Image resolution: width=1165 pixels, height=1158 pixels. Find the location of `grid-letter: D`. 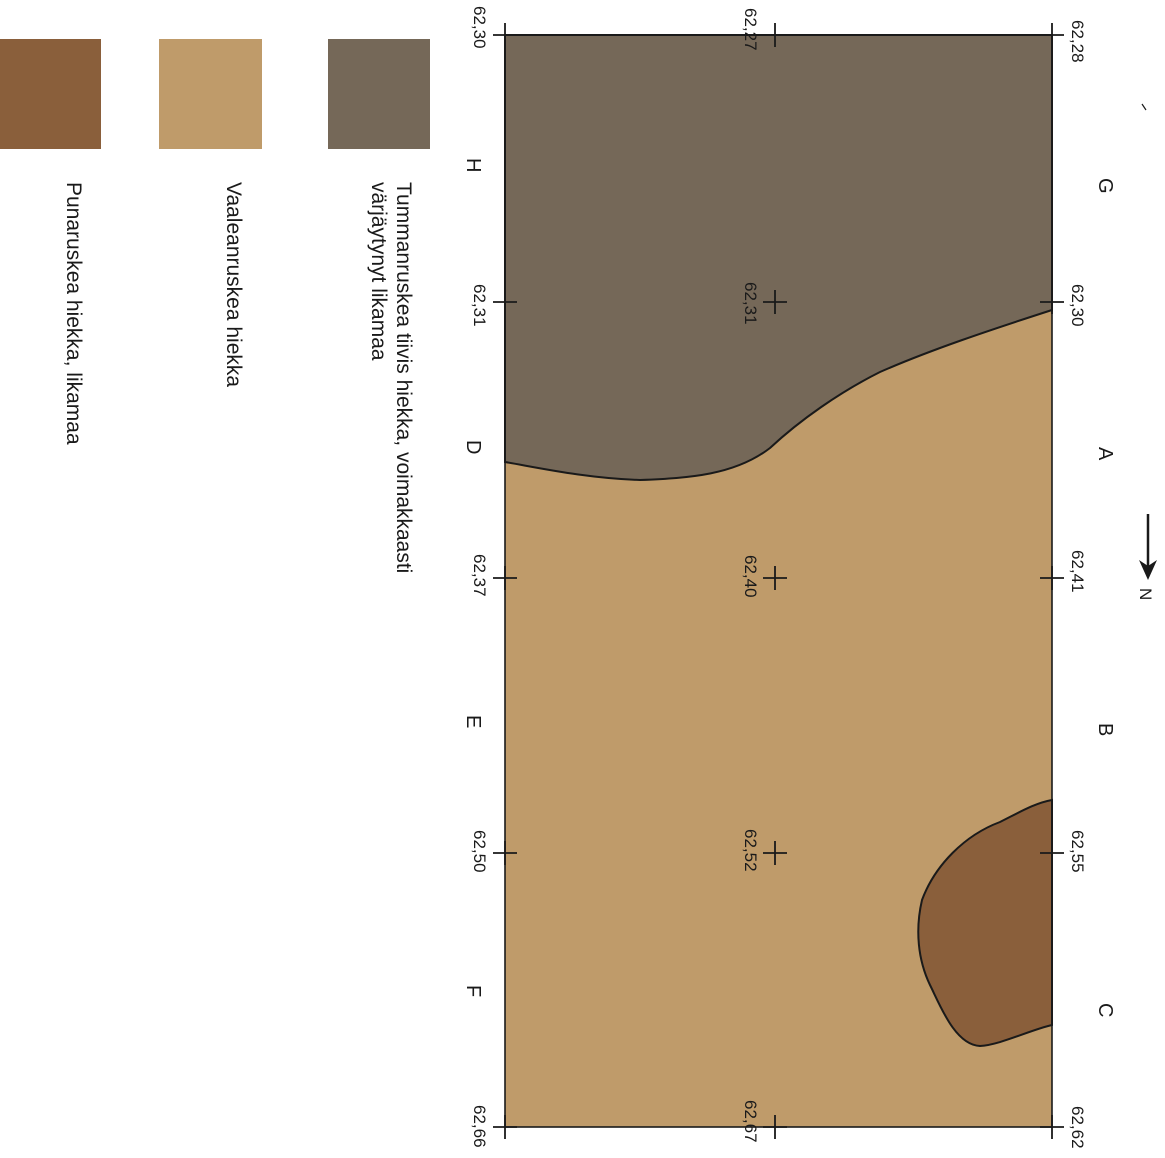

grid-letter: D is located at coordinates (473, 447).